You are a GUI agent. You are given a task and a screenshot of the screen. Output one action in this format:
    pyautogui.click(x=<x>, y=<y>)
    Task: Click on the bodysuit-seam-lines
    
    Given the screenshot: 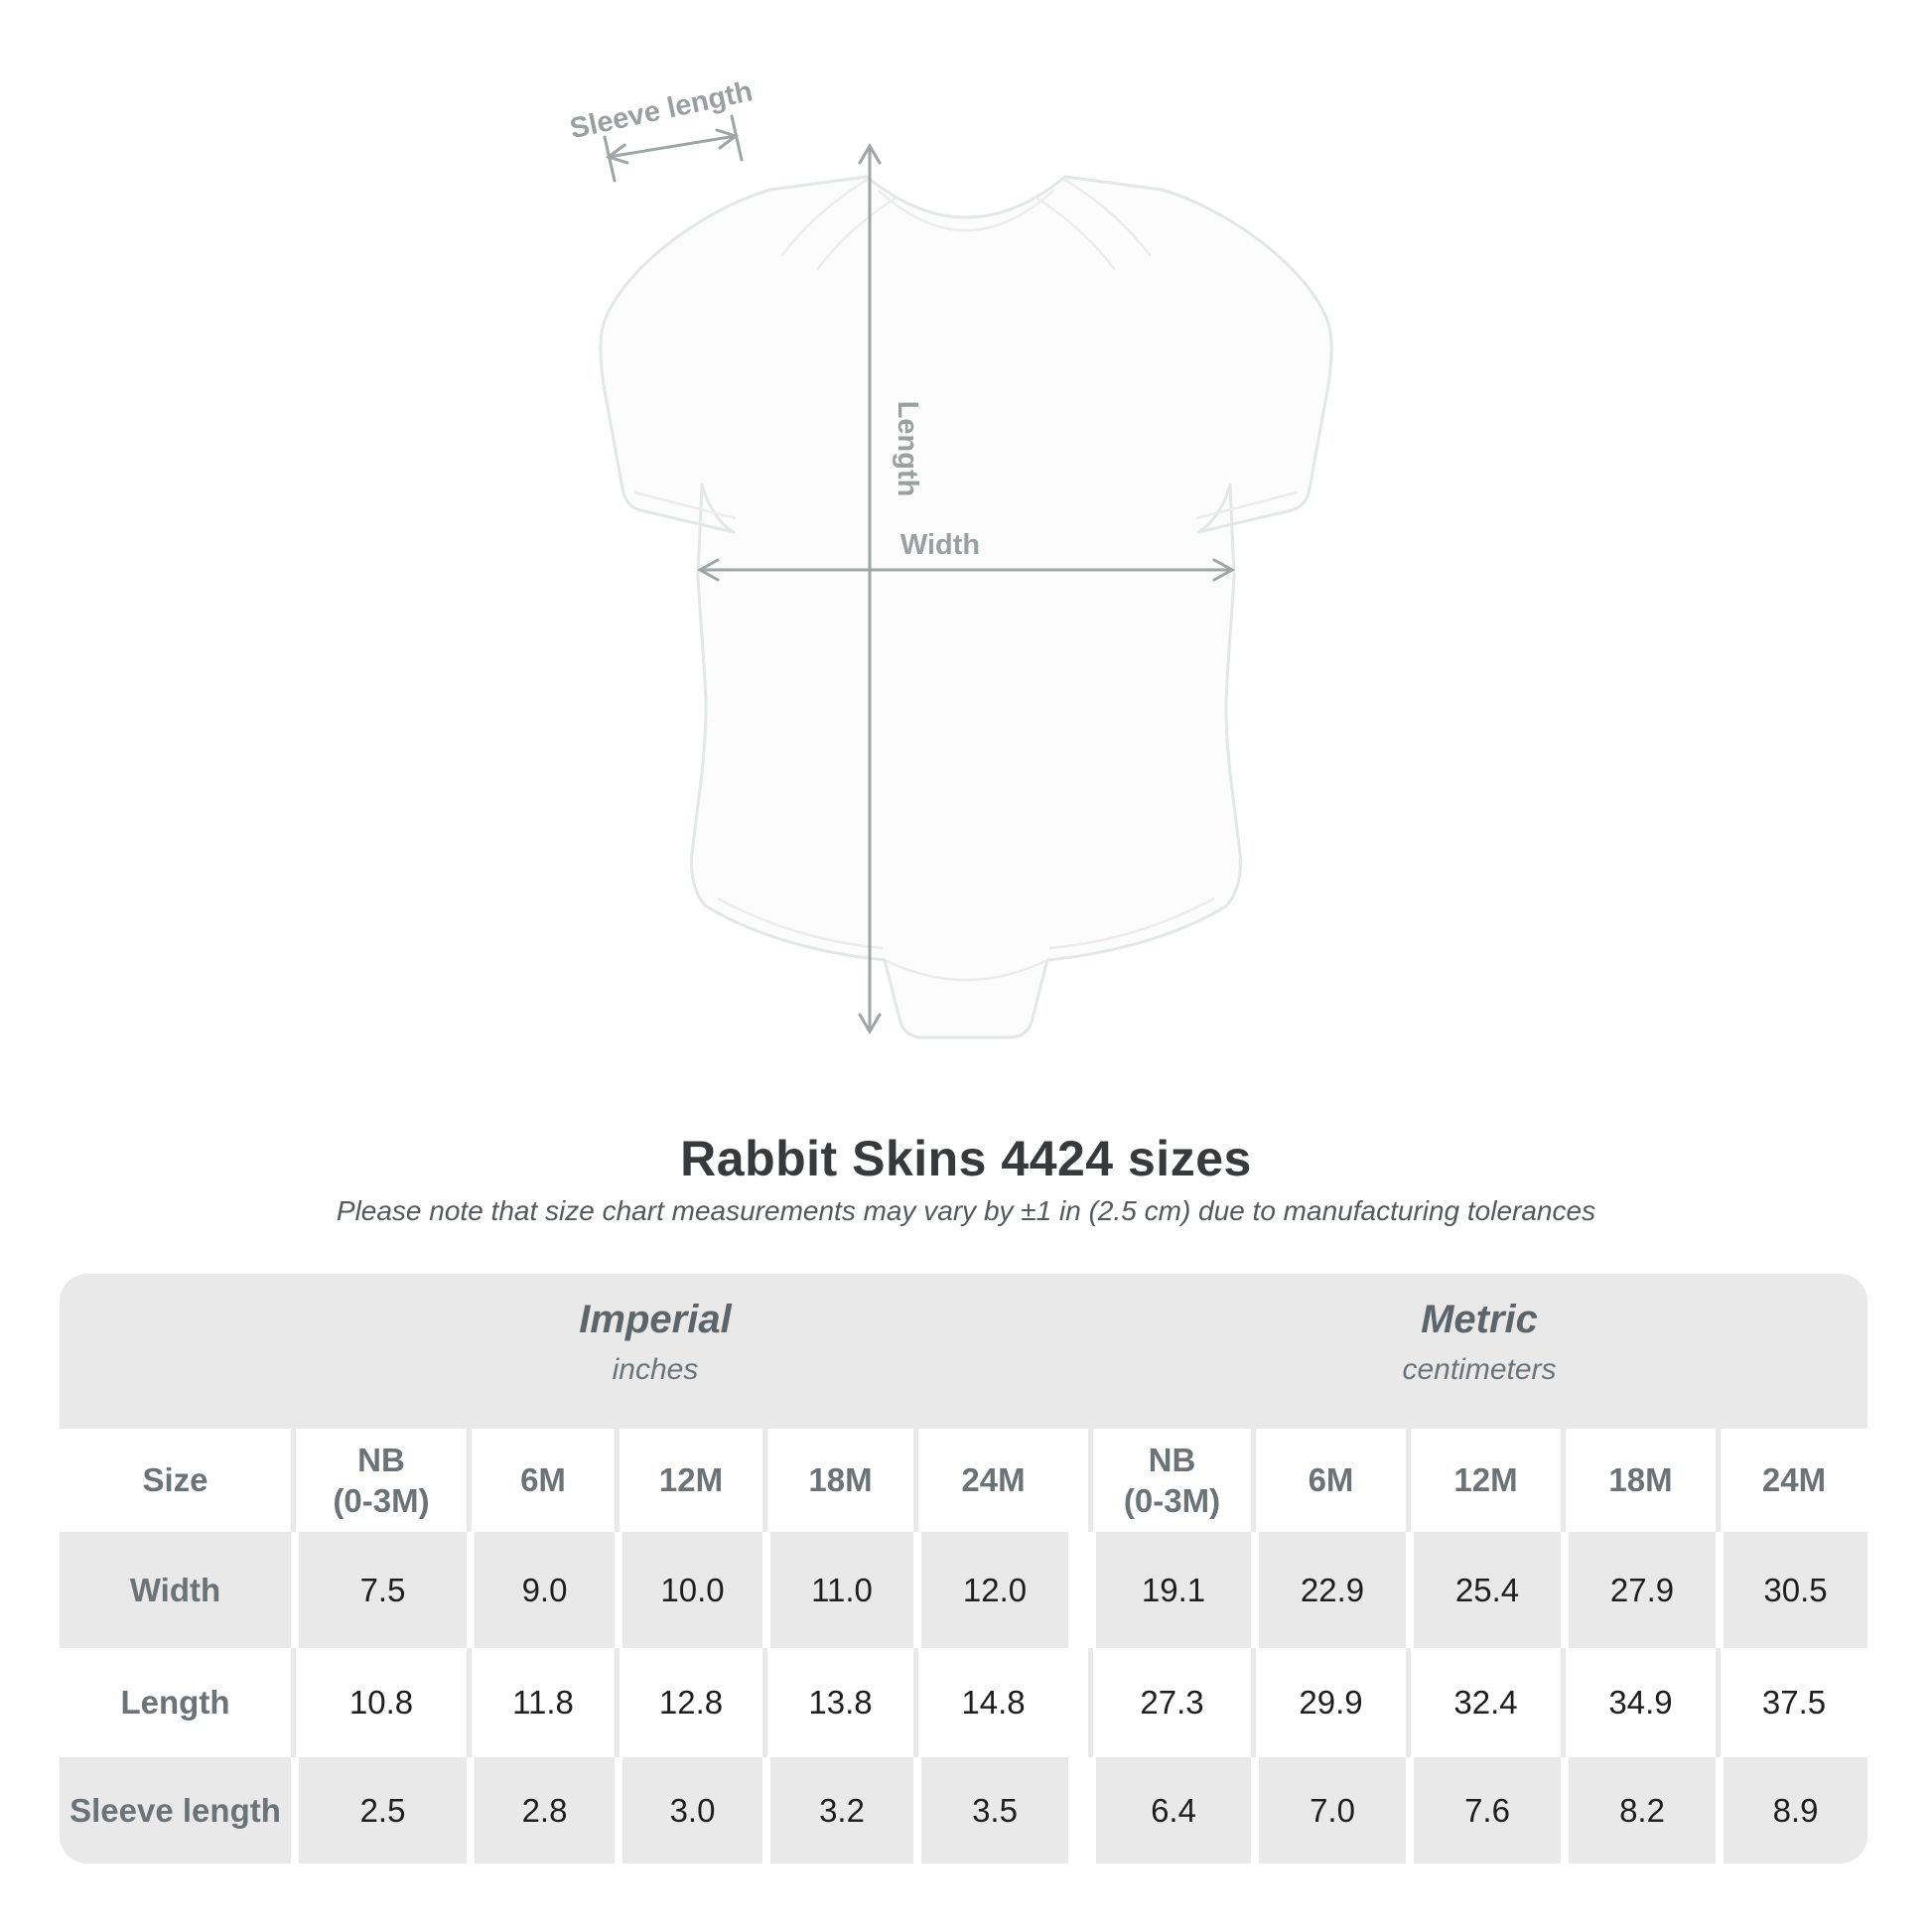 What is the action you would take?
    pyautogui.click(x=966, y=580)
    